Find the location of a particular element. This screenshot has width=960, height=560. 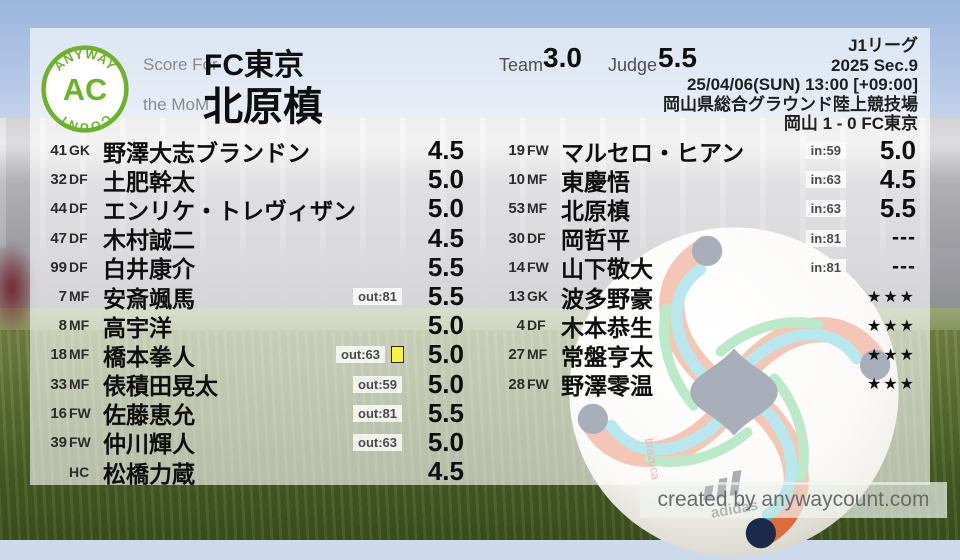

player-name: 木村誠二 is located at coordinates (149, 240).